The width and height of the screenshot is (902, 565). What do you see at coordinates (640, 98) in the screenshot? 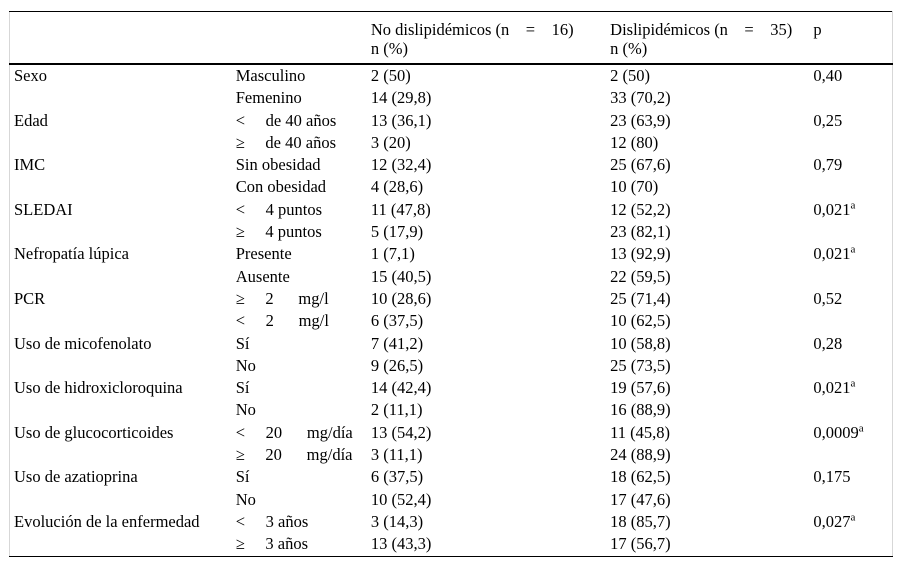
I see `row-dyslipidemic-value: 33 (70,2)` at bounding box center [640, 98].